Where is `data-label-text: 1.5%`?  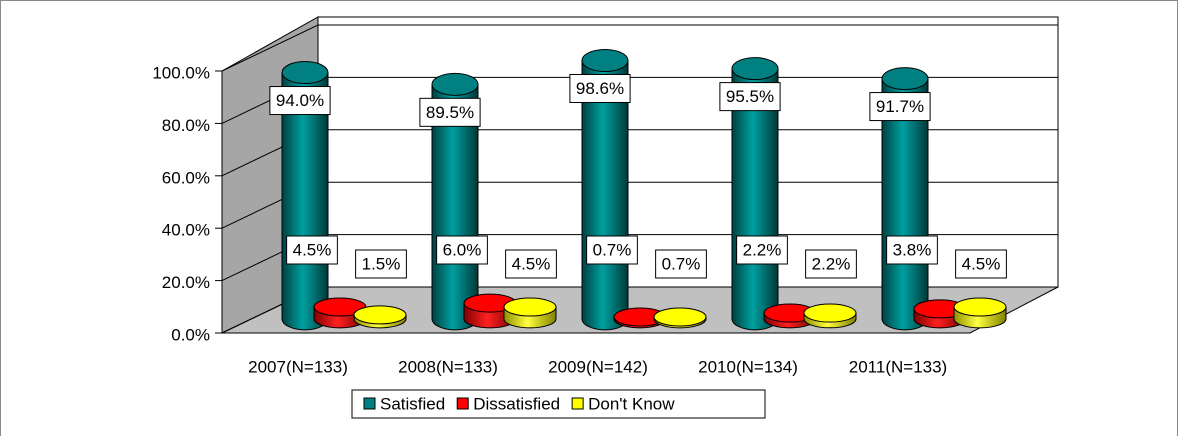
data-label-text: 1.5% is located at coordinates (381, 263).